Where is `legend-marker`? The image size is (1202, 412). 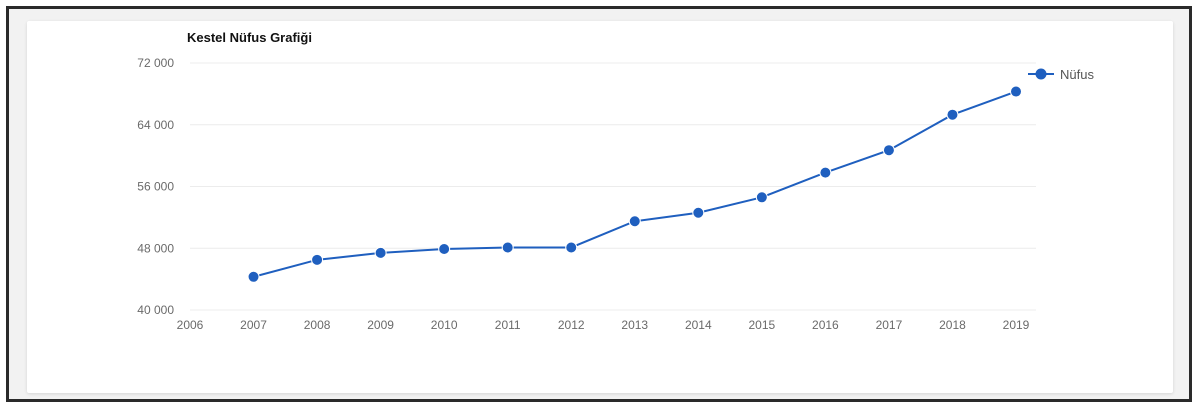 legend-marker is located at coordinates (1041, 74).